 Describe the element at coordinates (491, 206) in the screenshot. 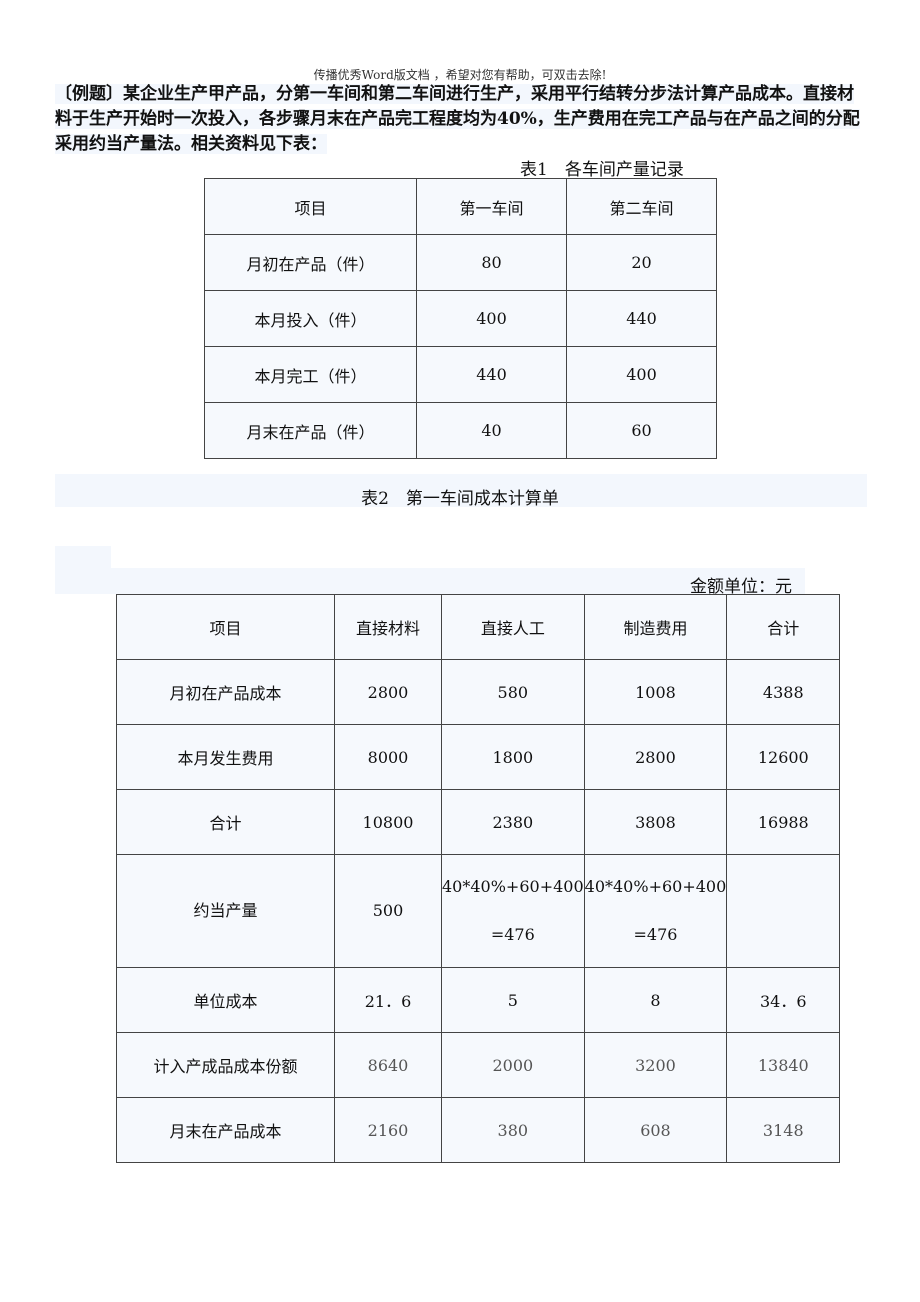

I see `header-cell: 第一车间` at that location.